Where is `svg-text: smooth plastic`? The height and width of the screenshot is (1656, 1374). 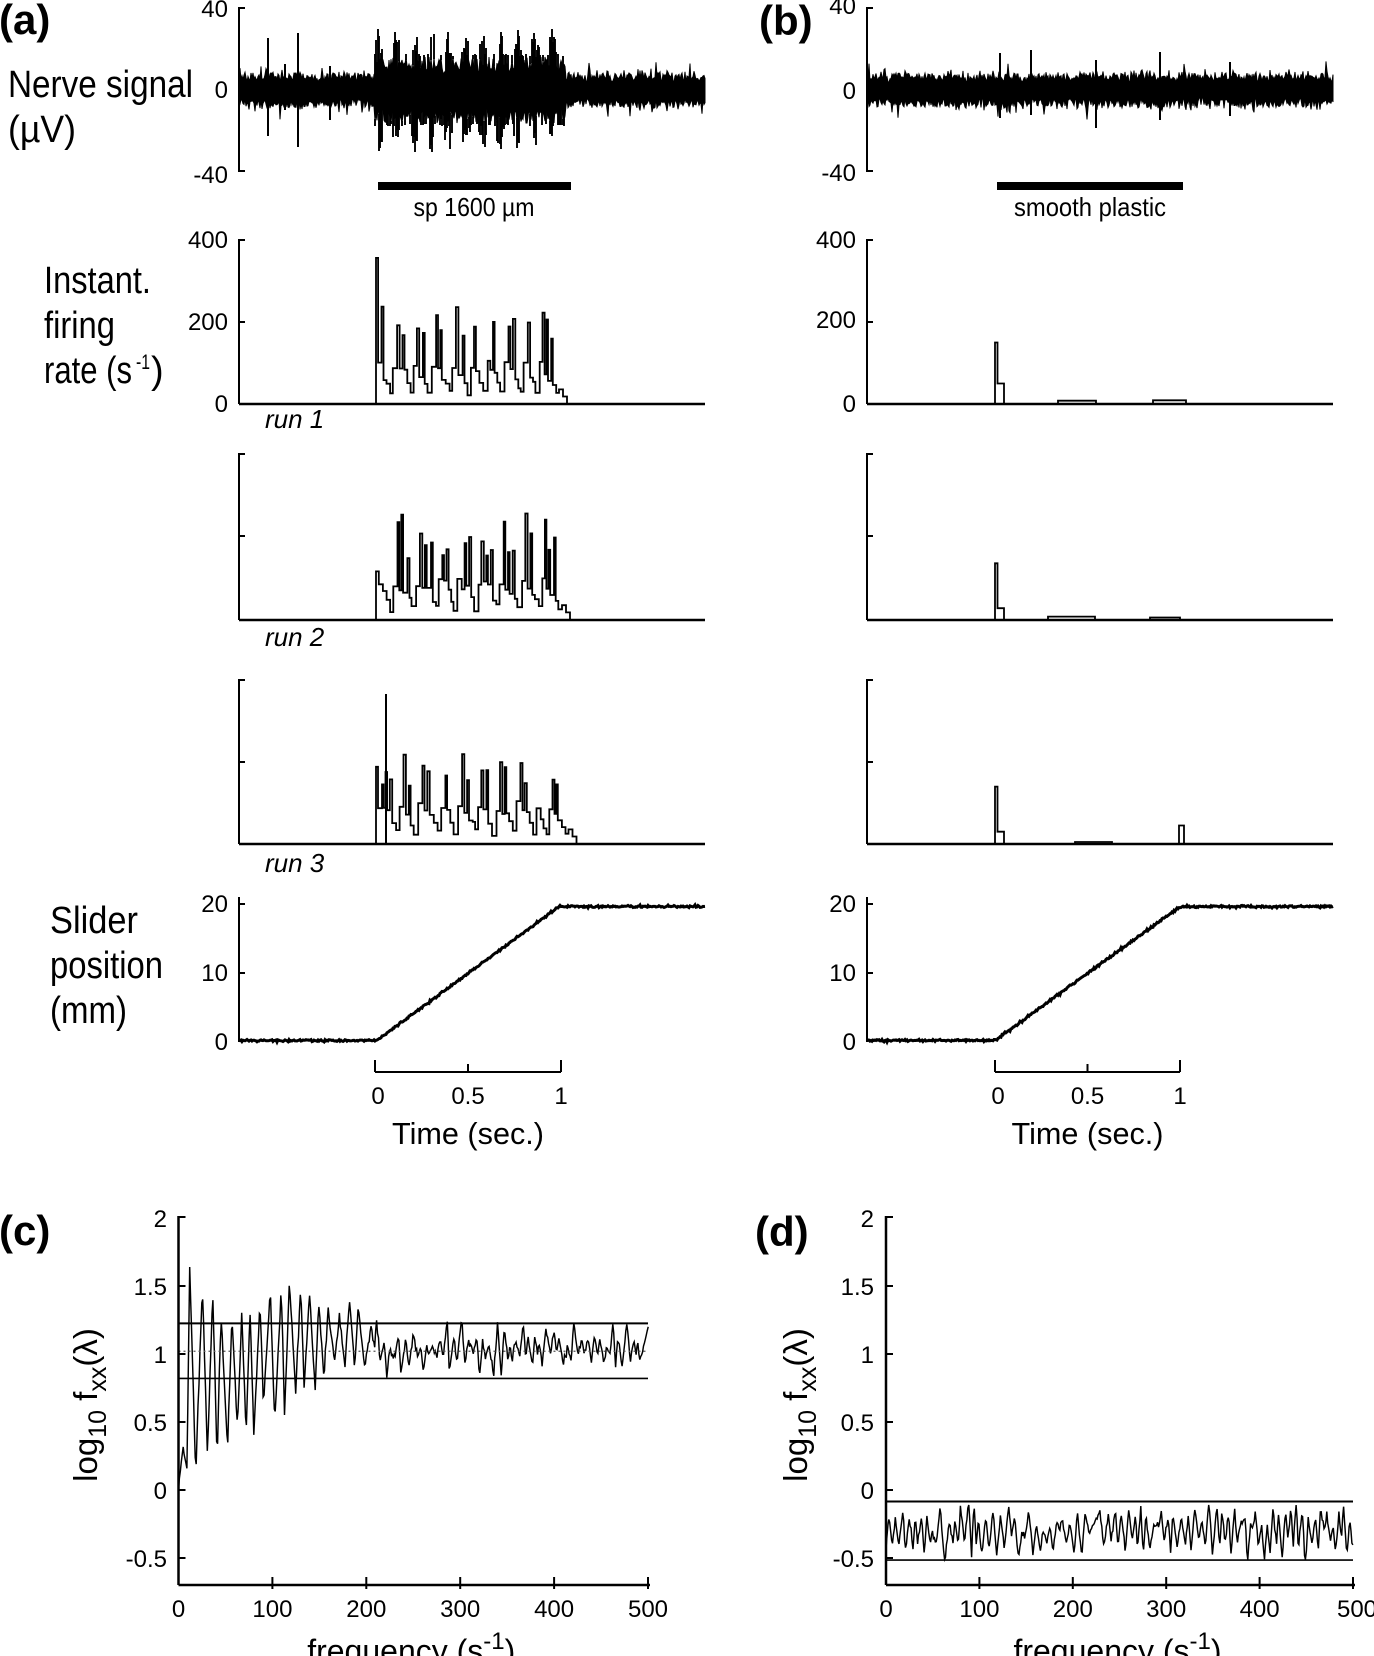 svg-text: smooth plastic is located at coordinates (1090, 207).